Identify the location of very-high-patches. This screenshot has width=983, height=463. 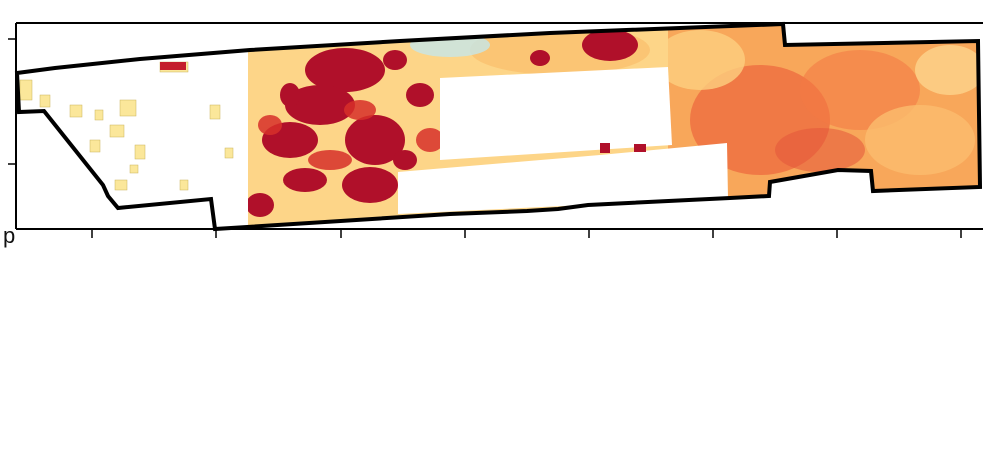
(351, 135).